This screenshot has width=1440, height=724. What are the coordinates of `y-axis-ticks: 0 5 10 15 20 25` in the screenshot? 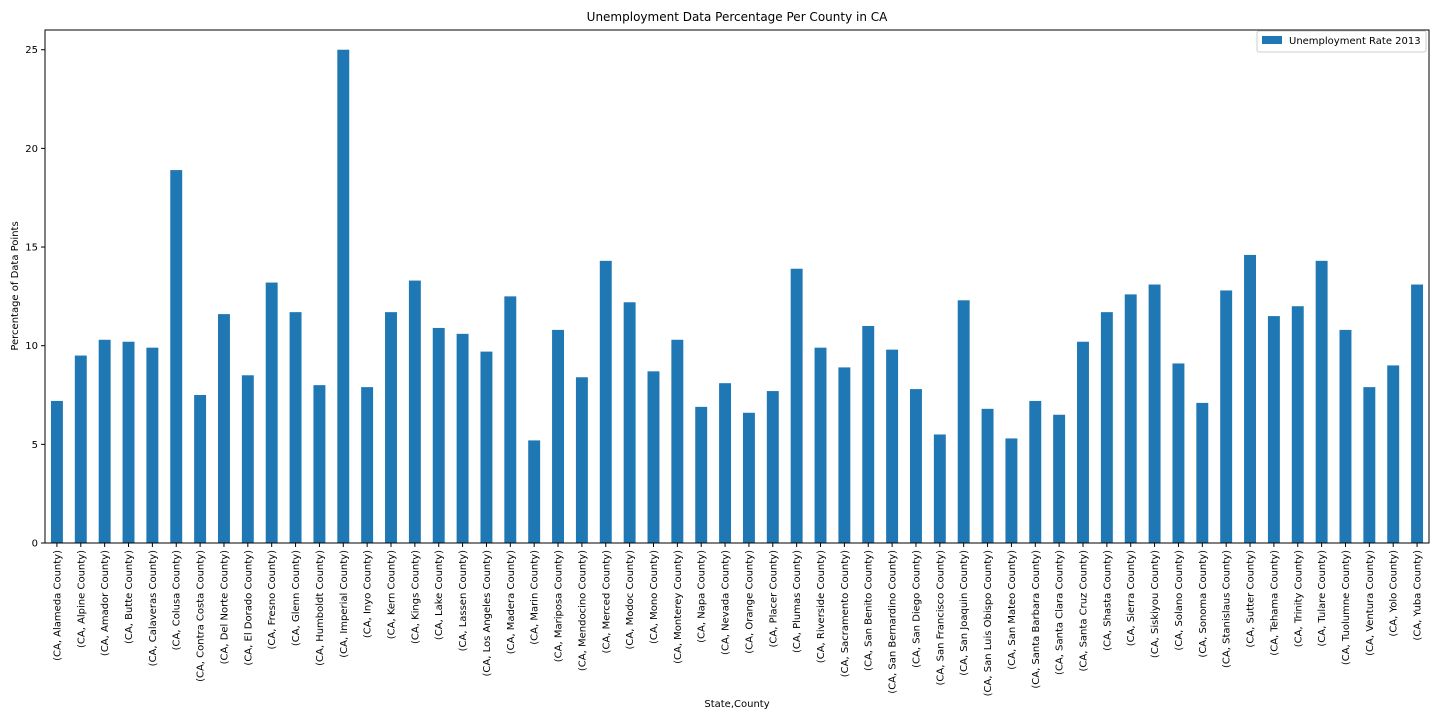 It's located at (35, 297).